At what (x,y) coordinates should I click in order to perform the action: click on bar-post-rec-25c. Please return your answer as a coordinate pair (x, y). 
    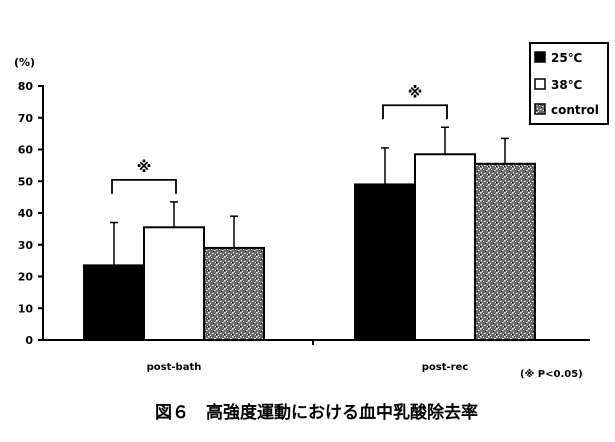
    Looking at the image, I should click on (385, 262).